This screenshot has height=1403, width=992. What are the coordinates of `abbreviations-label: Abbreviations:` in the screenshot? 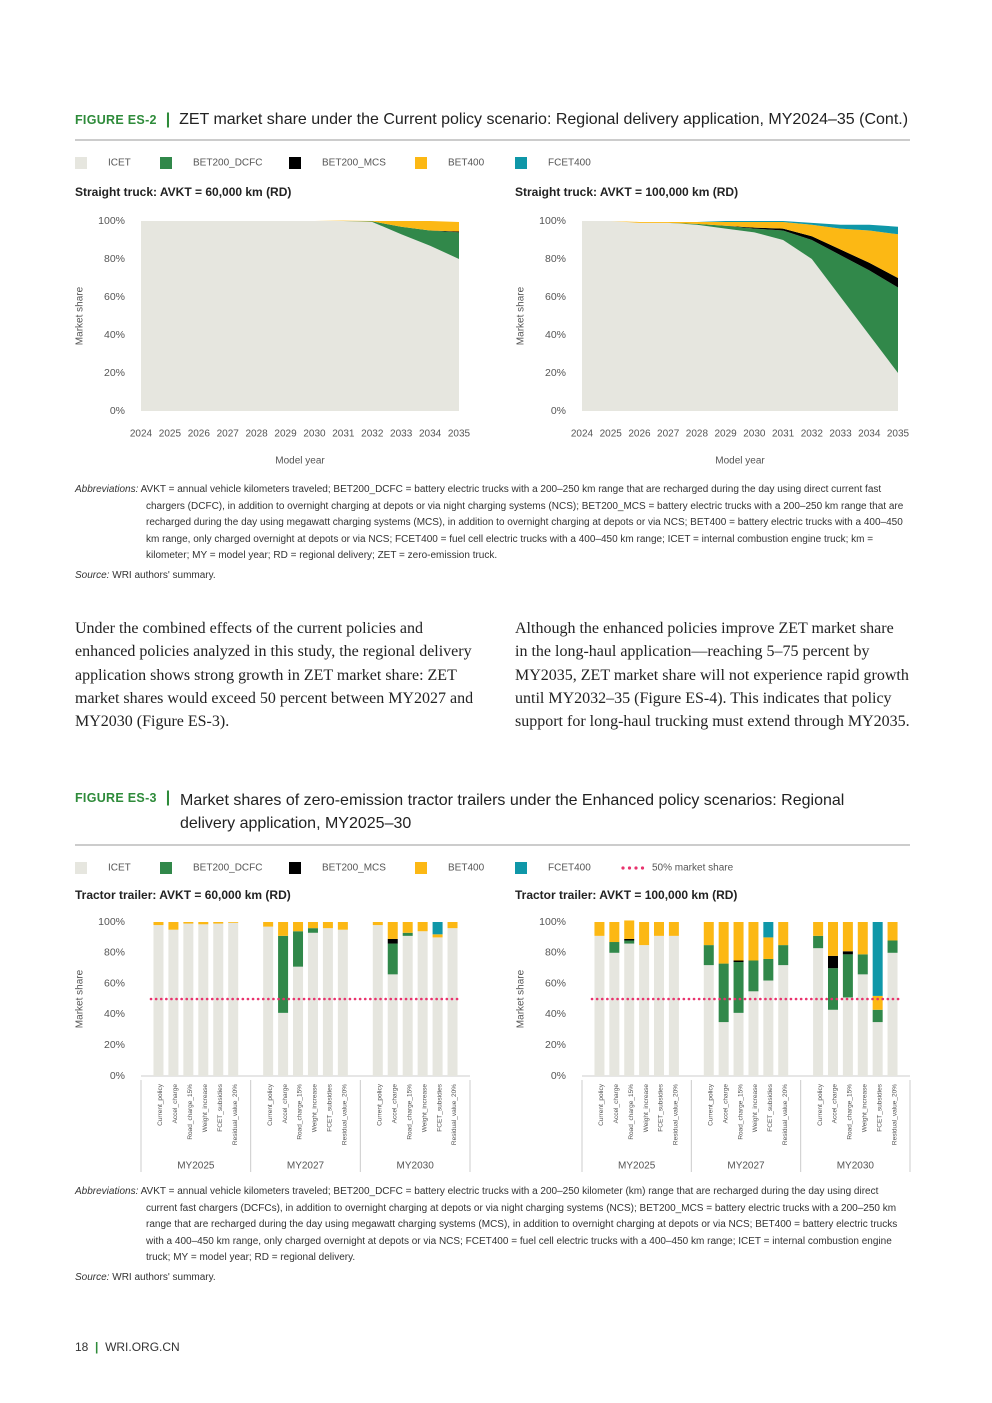 It's located at (107, 1191).